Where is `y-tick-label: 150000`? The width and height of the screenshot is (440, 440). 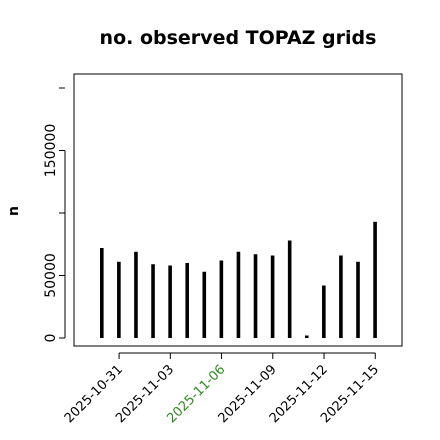 y-tick-label: 150000 is located at coordinates (51, 150).